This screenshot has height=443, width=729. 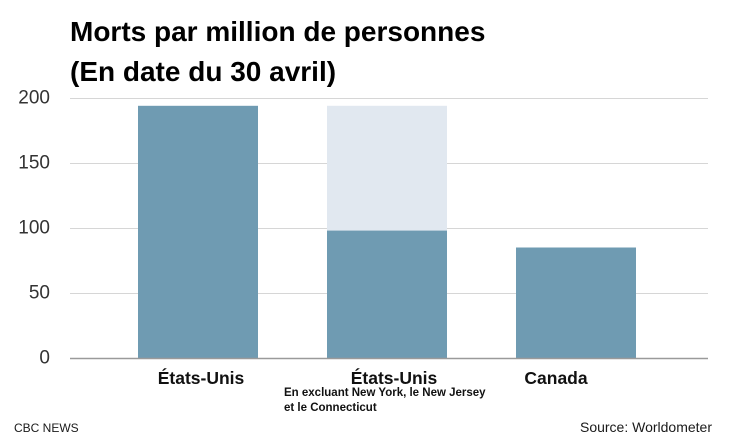 What do you see at coordinates (278, 31) in the screenshot?
I see `chart-title: Morts par million de personnes` at bounding box center [278, 31].